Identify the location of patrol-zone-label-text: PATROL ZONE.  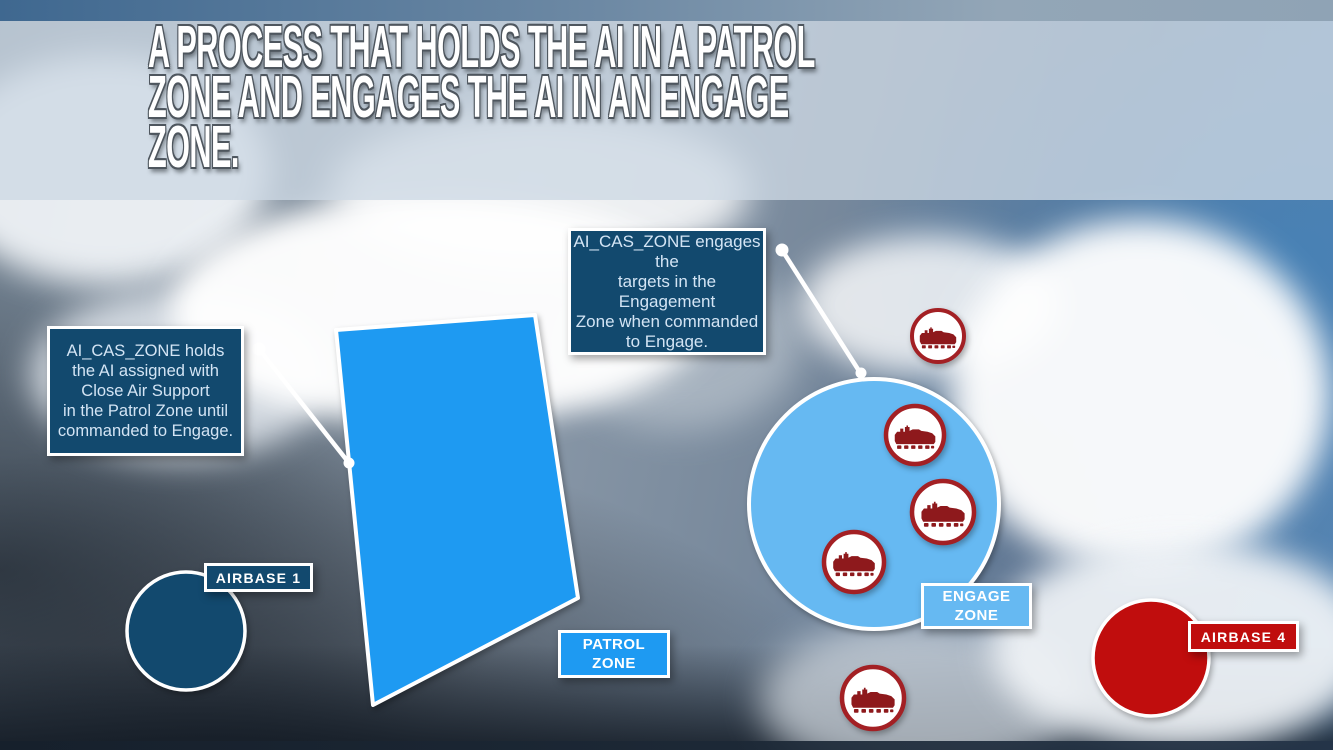
(614, 654).